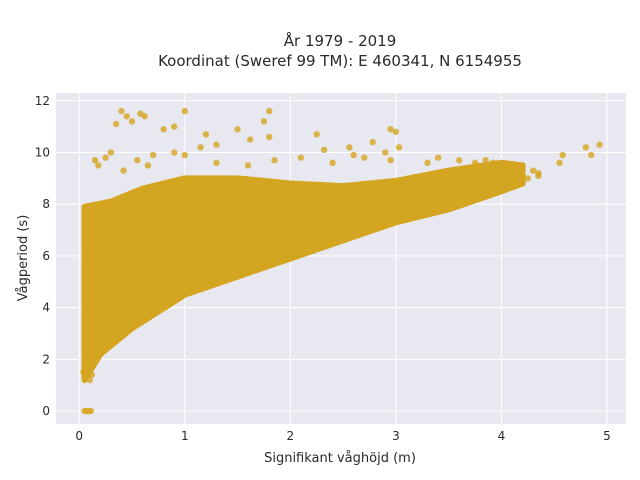  I want to click on x-tick-label: 0, so click(79, 436).